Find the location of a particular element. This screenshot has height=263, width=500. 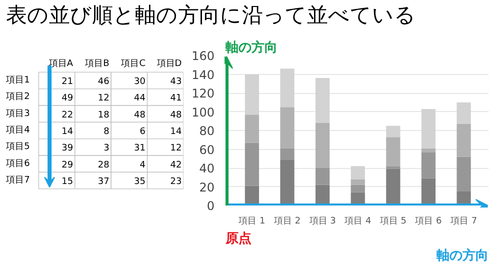

y-tick-label: 項目6 is located at coordinates (18, 163).